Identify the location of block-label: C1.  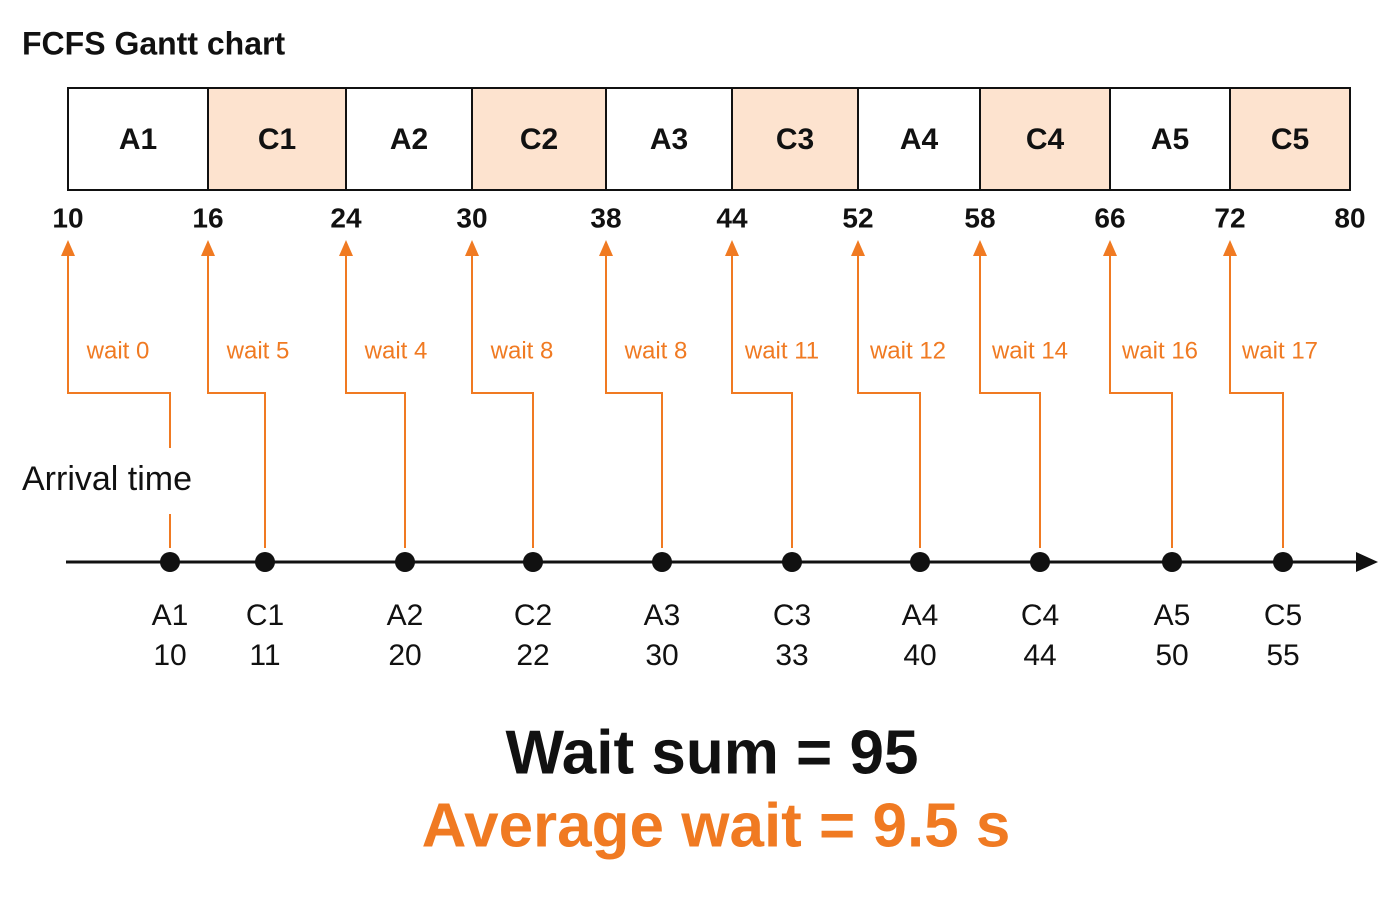
(277, 139).